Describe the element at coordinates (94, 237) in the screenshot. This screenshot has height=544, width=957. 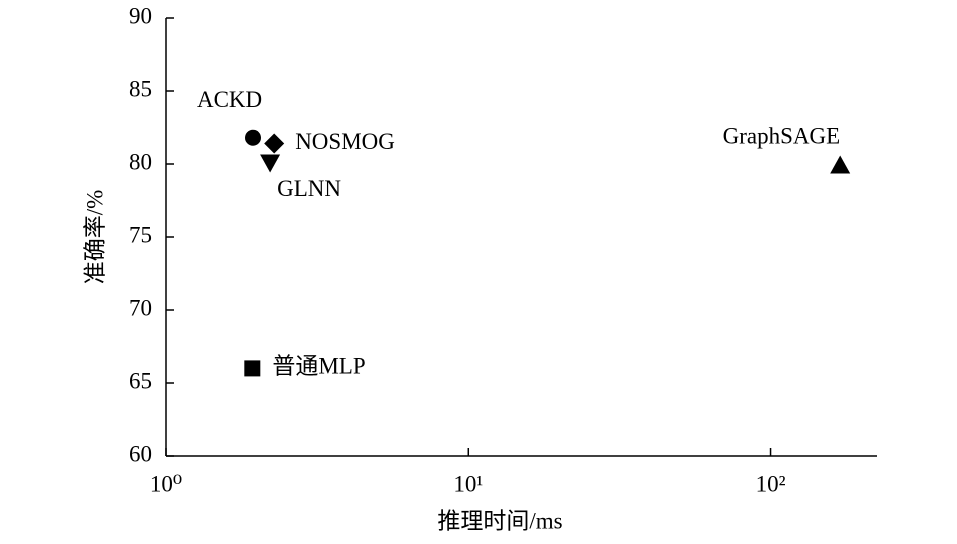
I see `y-axis-label: 准确率/%` at that location.